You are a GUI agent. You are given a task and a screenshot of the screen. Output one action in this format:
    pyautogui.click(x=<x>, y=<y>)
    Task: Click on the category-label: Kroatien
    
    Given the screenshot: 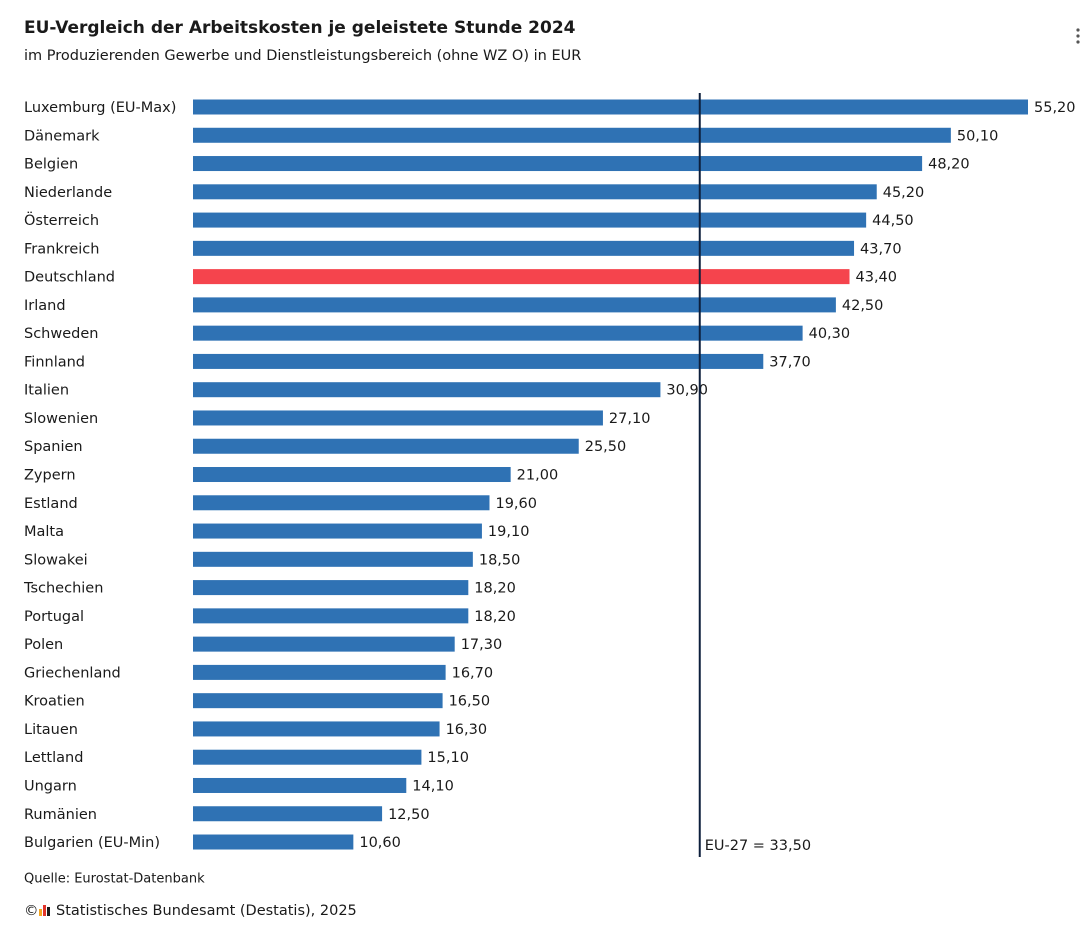 What is the action you would take?
    pyautogui.click(x=54, y=702)
    